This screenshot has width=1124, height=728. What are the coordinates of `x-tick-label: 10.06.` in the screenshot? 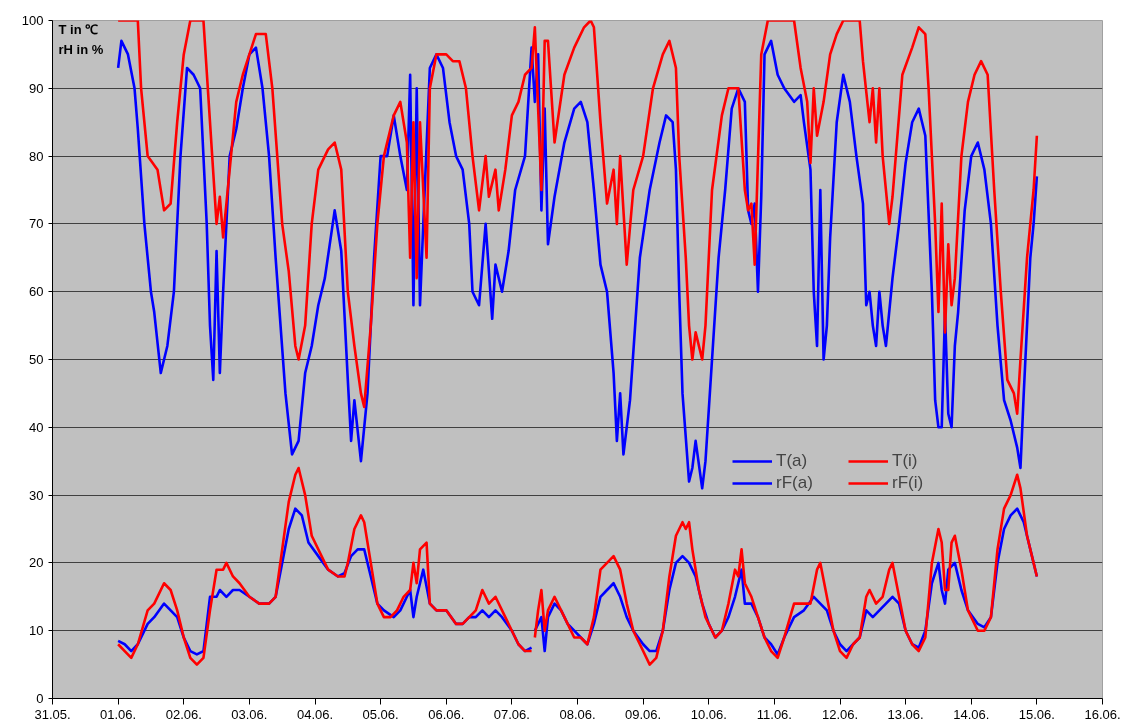 It's located at (708, 714).